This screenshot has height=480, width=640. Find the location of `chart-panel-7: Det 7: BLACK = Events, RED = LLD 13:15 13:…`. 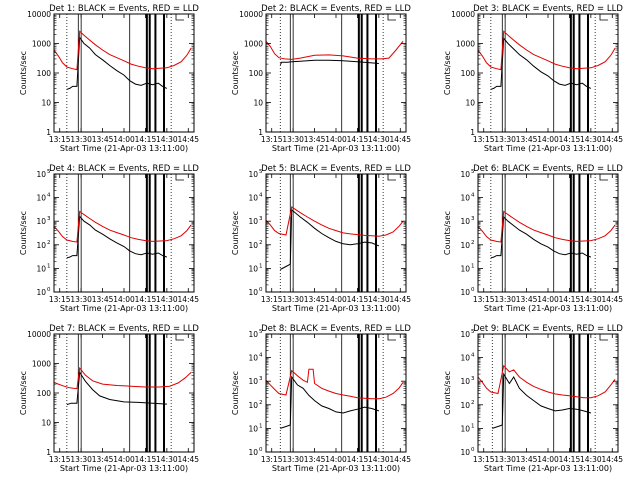

chart-panel-7: Det 7: BLACK = Events, RED = LLD 13:15 13:… is located at coordinates (109, 398).